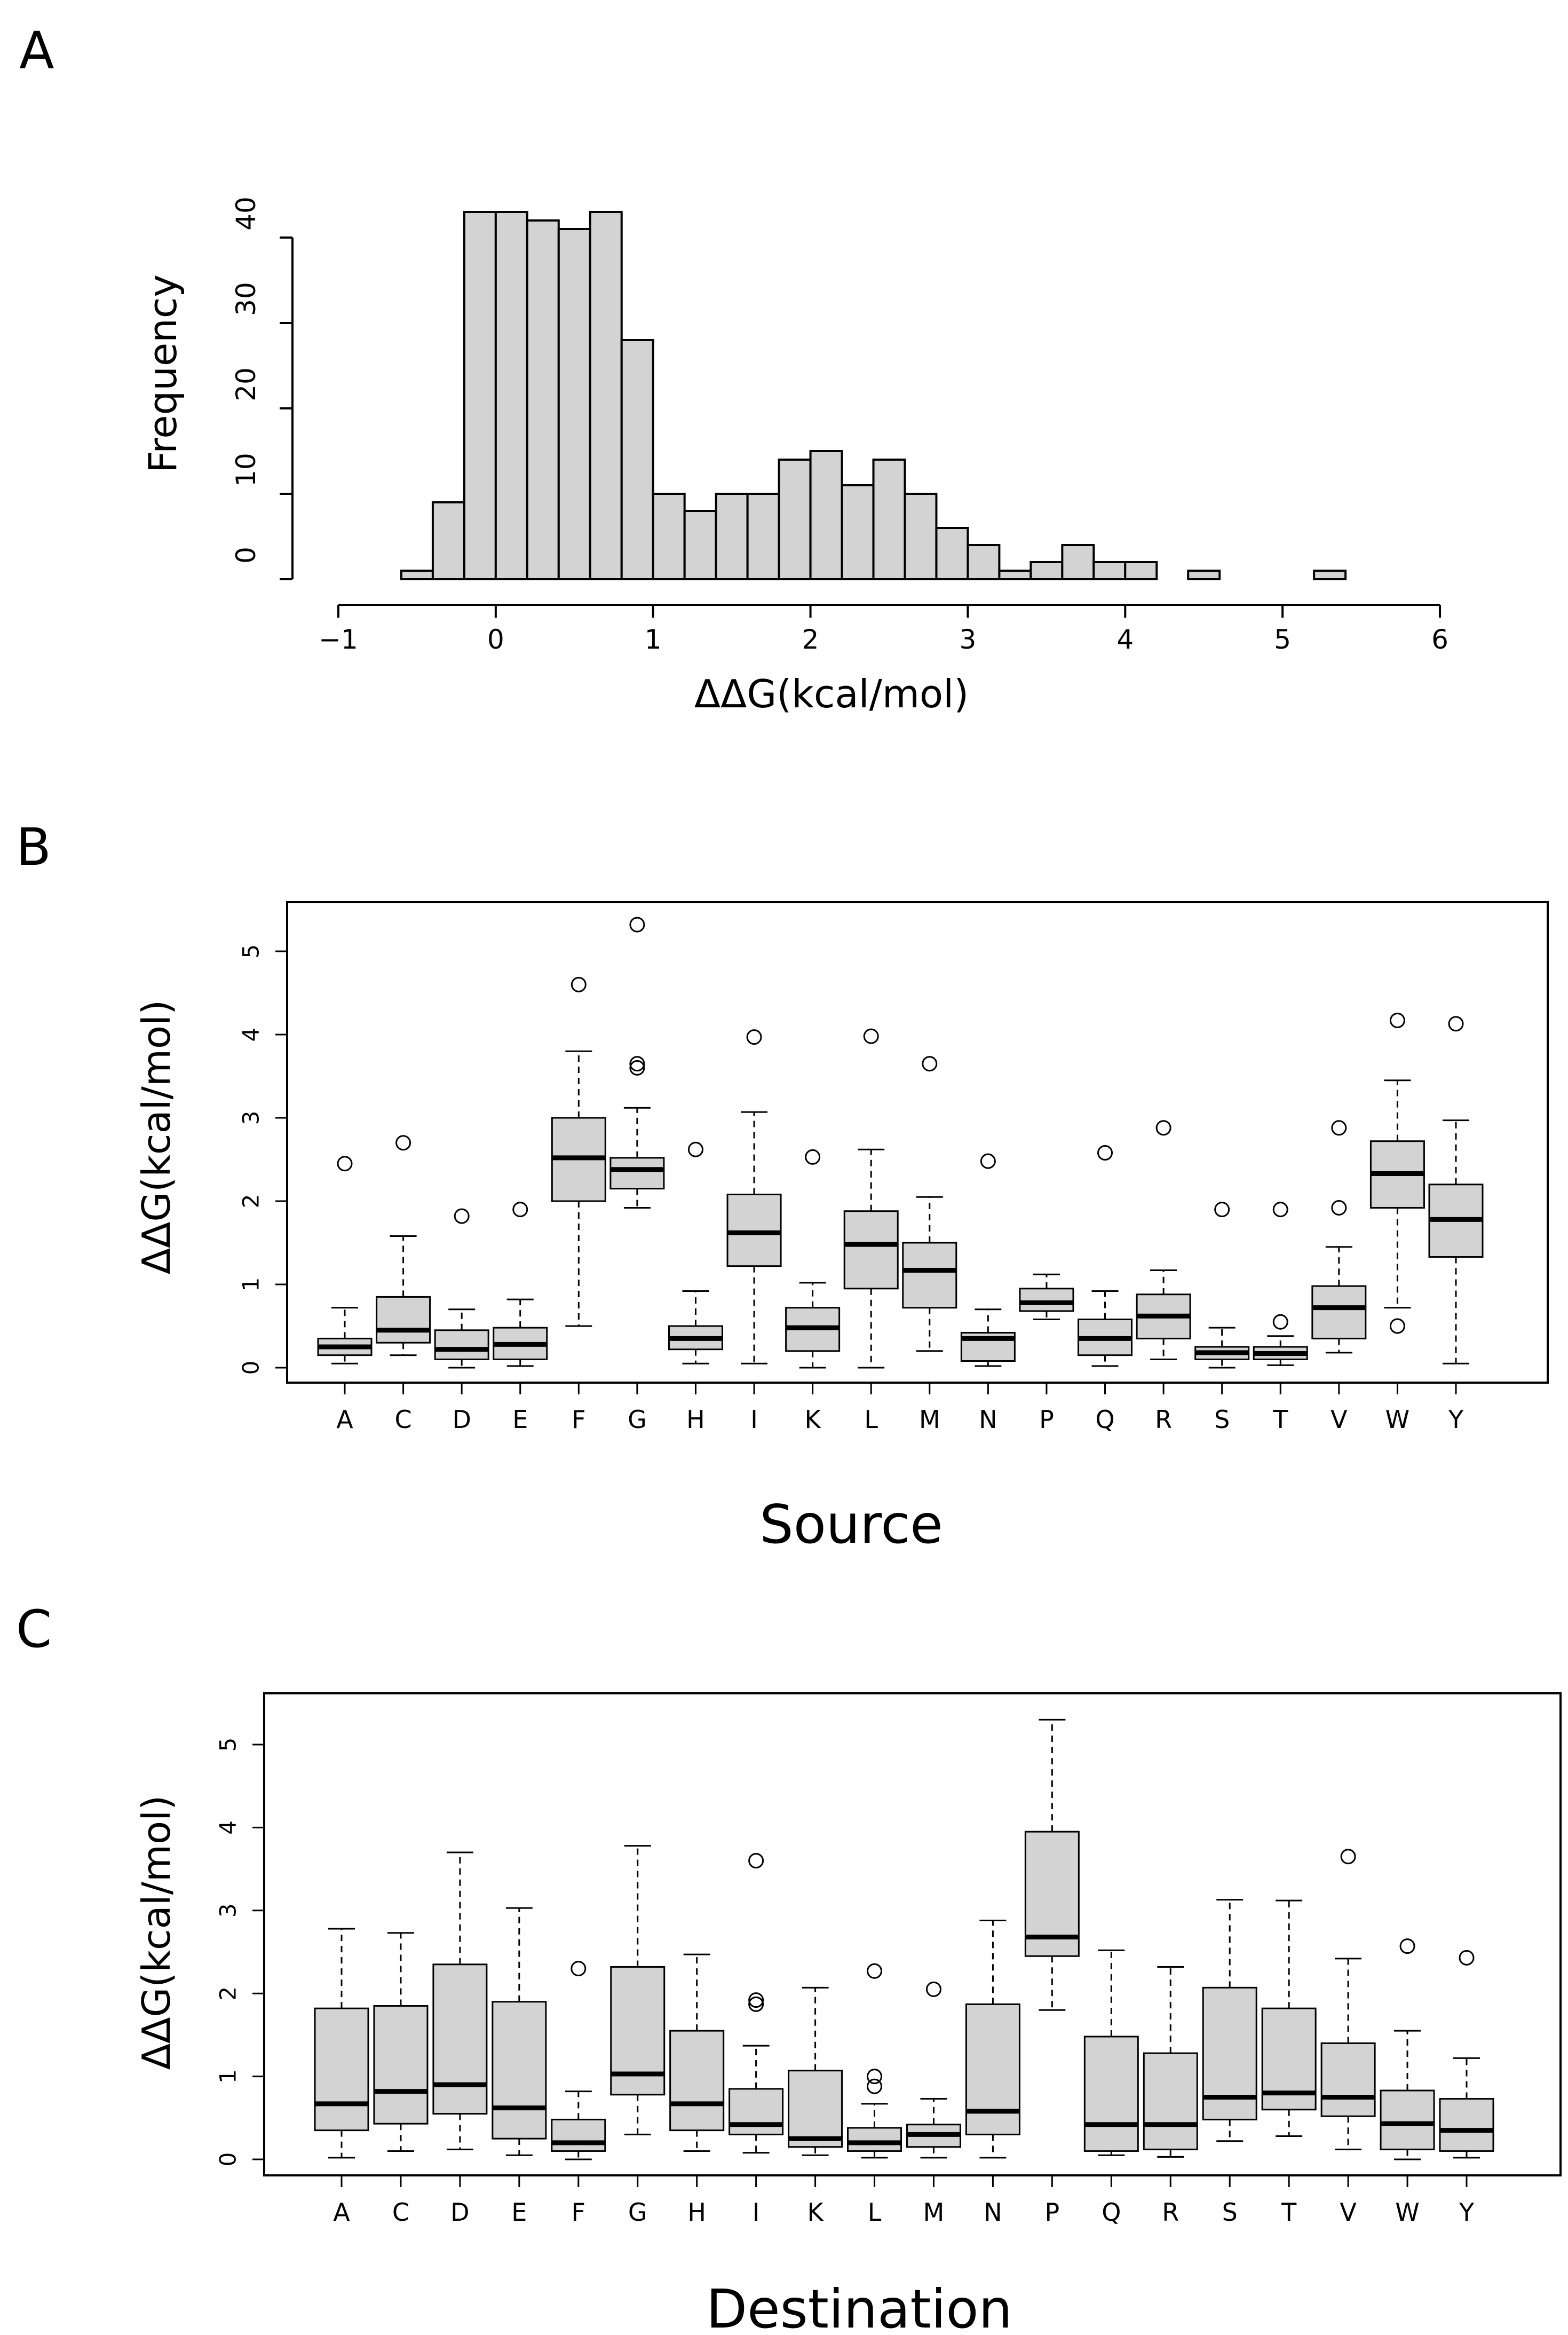 This screenshot has height=2335, width=1568. What do you see at coordinates (814, 1419) in the screenshot?
I see `source-x-tick-label: K` at bounding box center [814, 1419].